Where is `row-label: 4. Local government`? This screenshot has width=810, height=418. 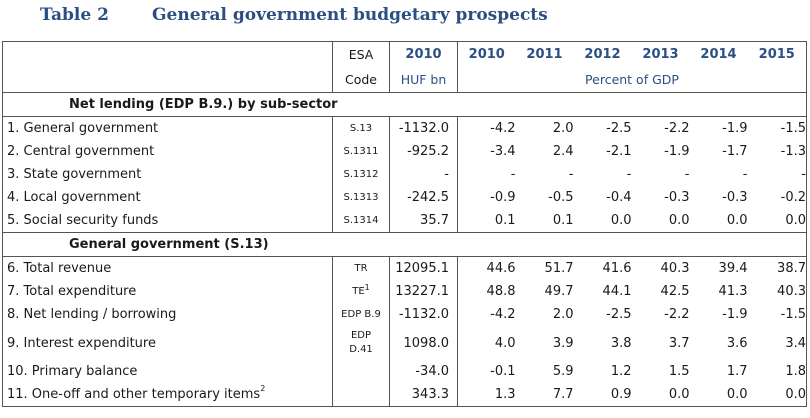
row-label: 4. Local government is located at coordinates (167, 197).